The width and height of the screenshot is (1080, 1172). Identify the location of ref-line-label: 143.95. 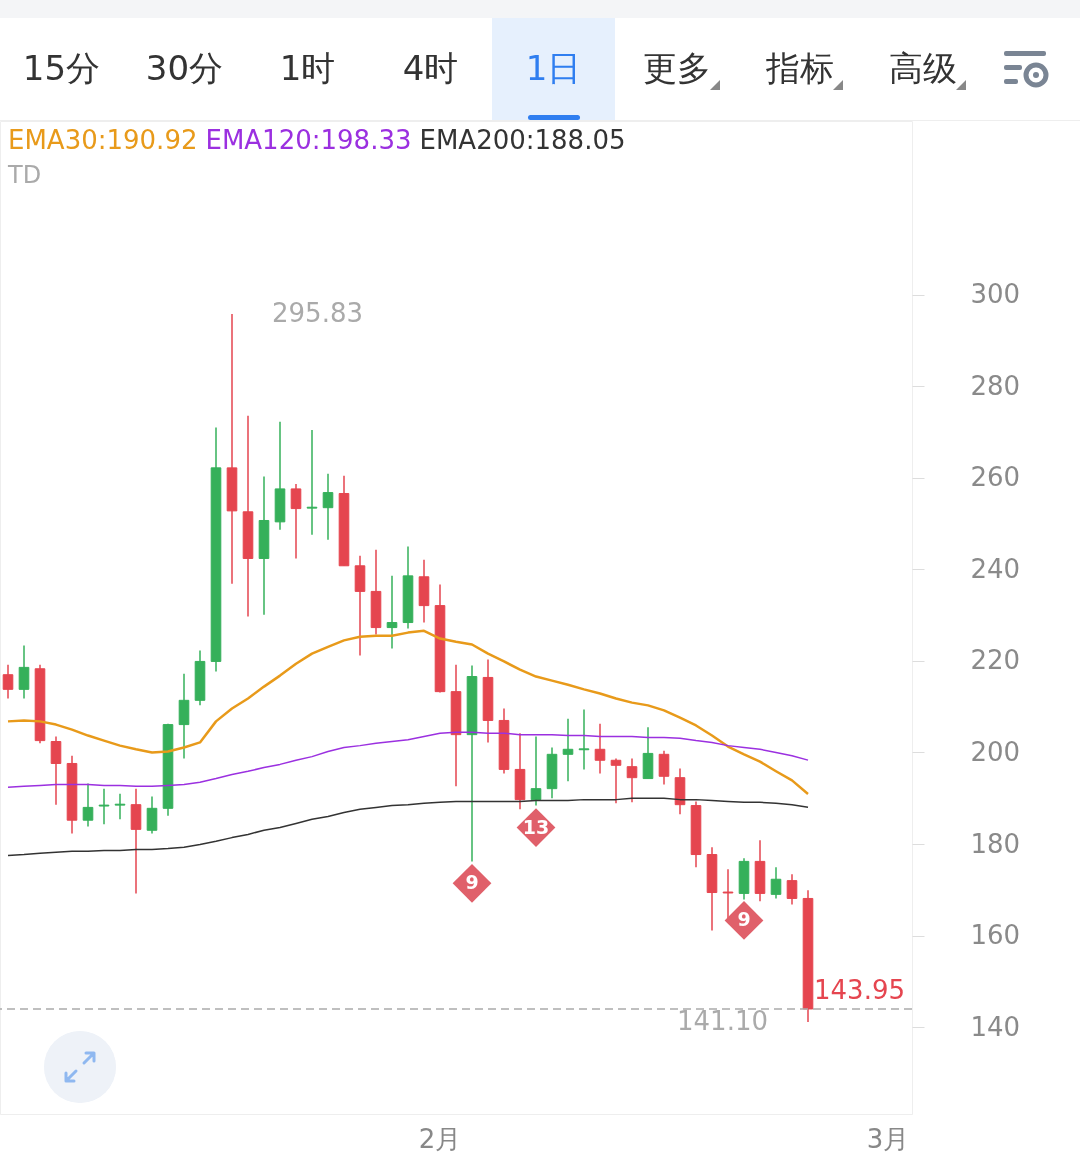
(859, 989).